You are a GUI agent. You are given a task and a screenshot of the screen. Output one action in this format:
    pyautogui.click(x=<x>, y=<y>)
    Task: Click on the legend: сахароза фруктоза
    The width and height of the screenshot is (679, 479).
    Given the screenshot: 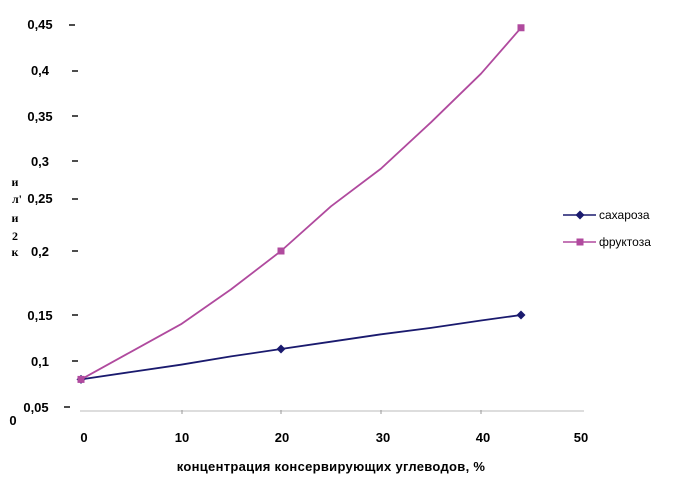 What is the action you would take?
    pyautogui.click(x=607, y=228)
    